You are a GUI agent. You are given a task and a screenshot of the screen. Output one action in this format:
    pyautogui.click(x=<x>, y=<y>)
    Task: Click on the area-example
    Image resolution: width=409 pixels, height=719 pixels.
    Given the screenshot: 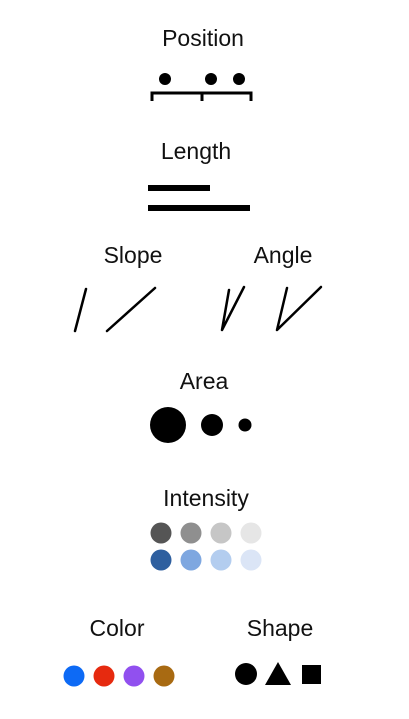 What is the action you would take?
    pyautogui.click(x=201, y=425)
    